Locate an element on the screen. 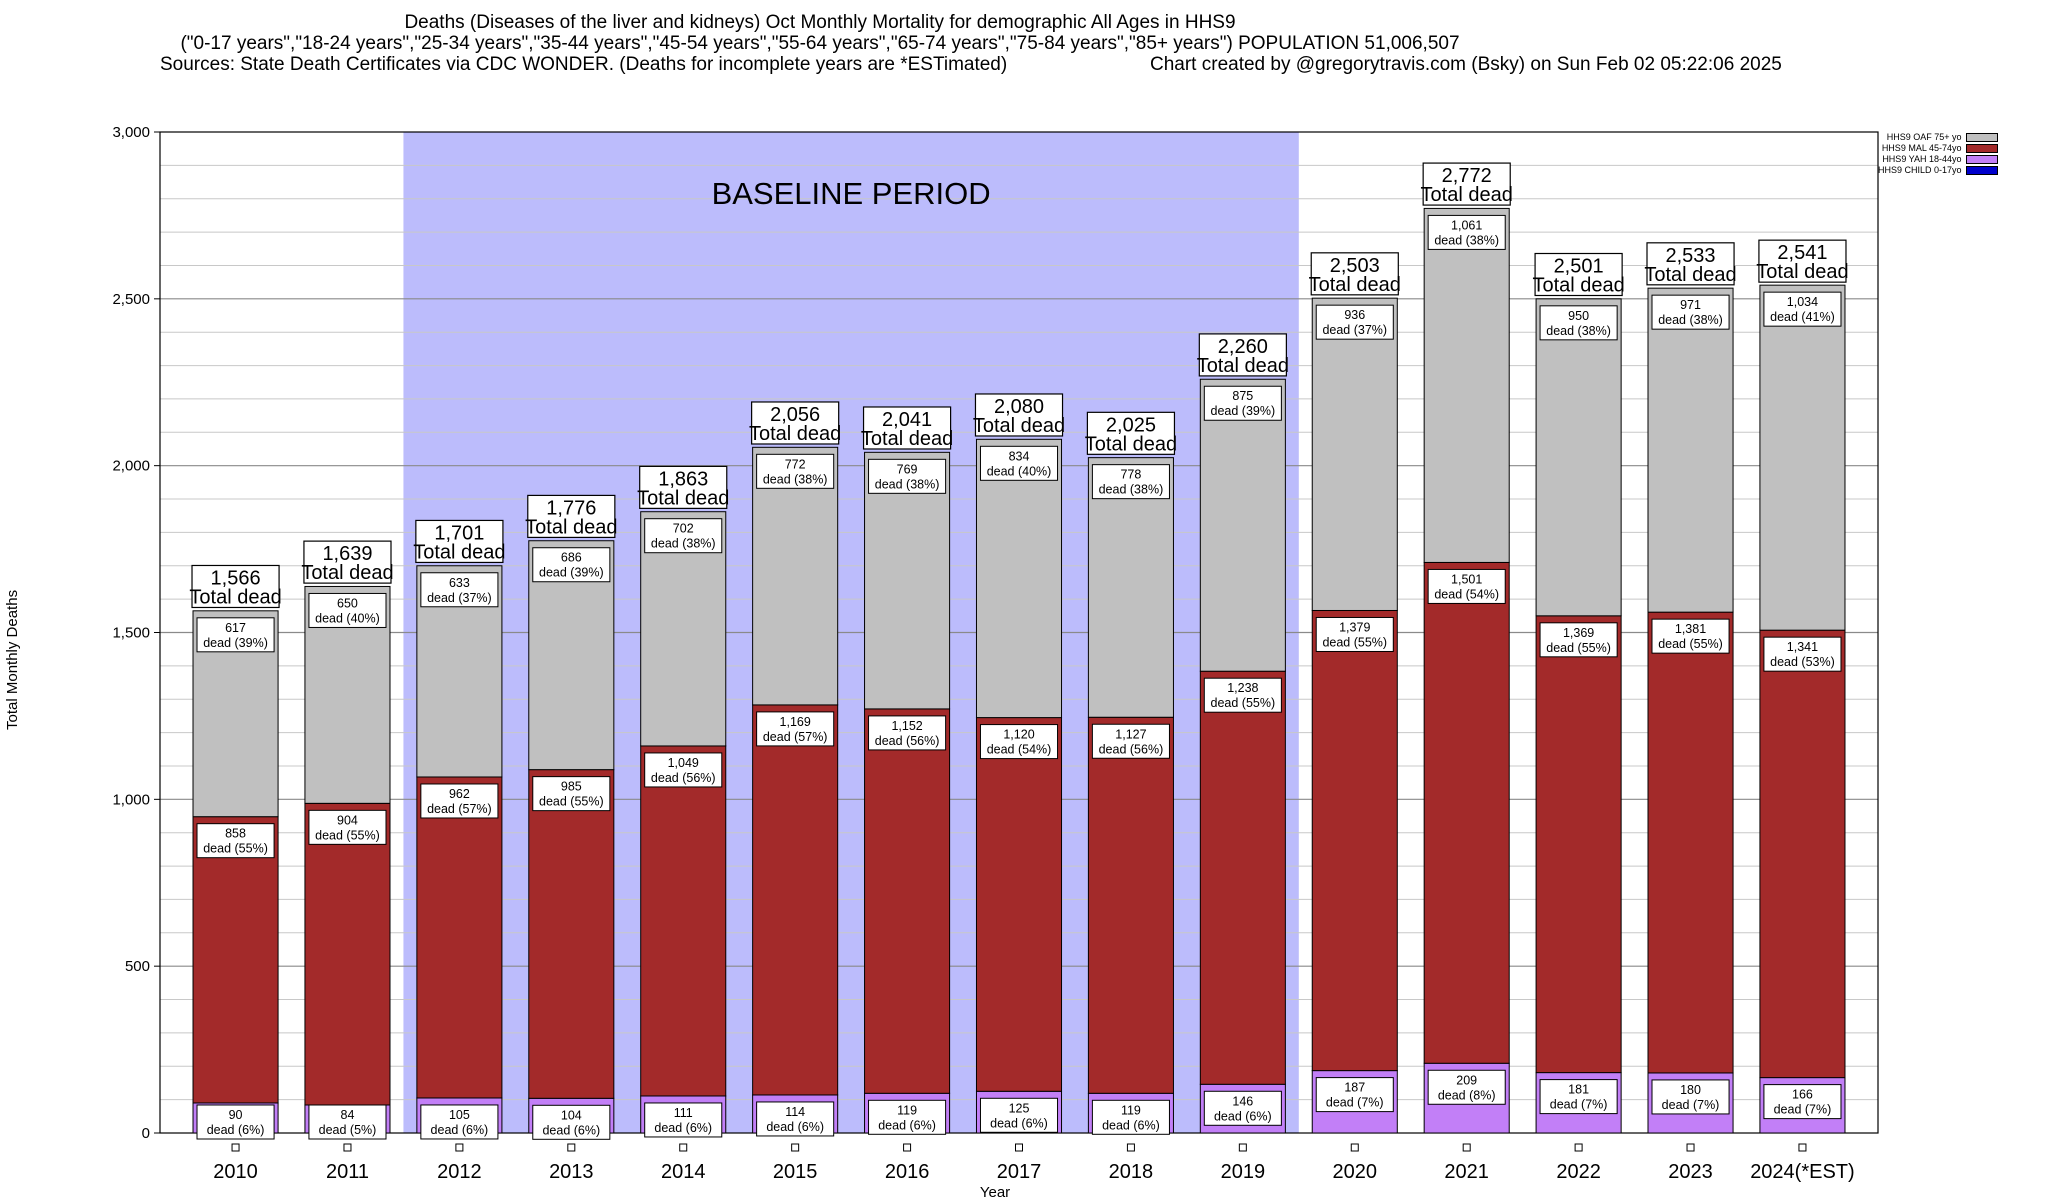 The height and width of the screenshot is (1200, 2048). segment-percent-label: dead (7%) is located at coordinates (1355, 1103).